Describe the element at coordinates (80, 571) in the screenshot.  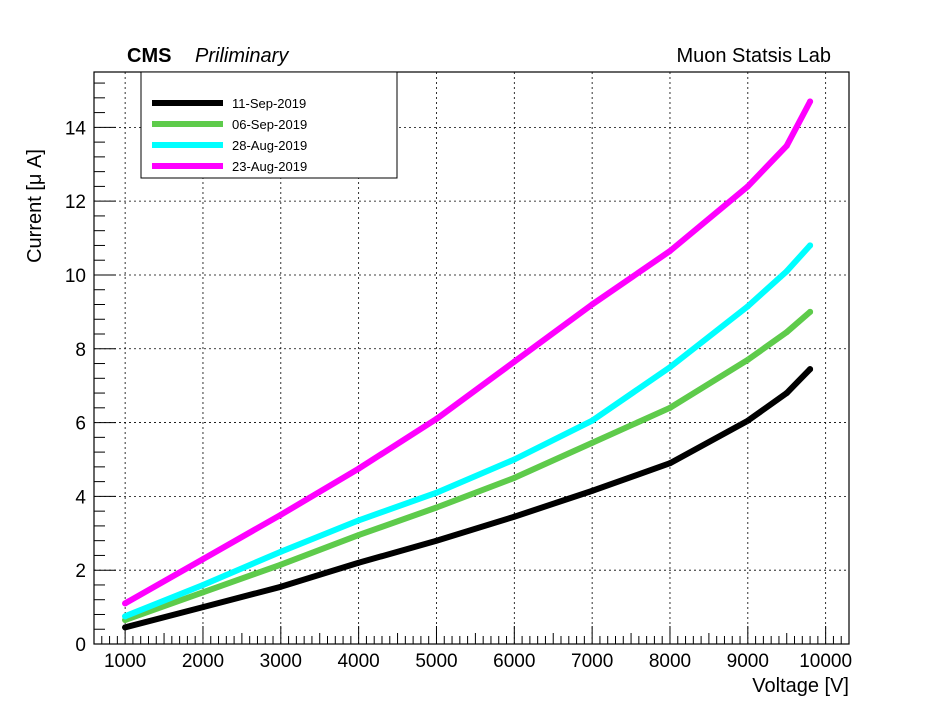
I see `y-tick-label: 2` at that location.